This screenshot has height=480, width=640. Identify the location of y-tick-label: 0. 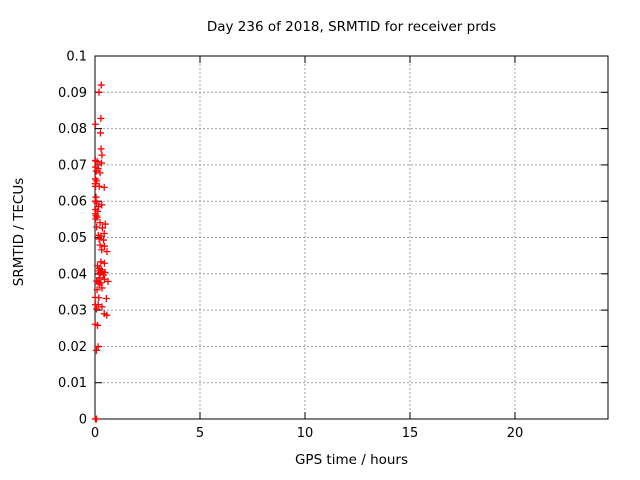
(83, 420).